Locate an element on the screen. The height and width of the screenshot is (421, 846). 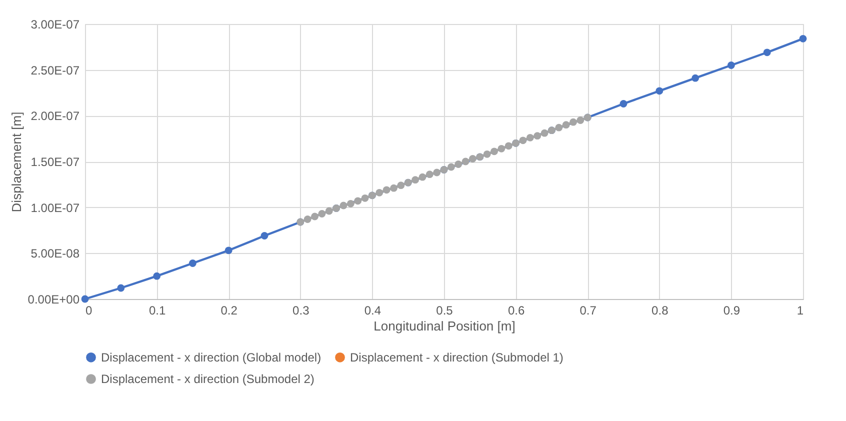
x-tick-label: 0.2 is located at coordinates (229, 311).